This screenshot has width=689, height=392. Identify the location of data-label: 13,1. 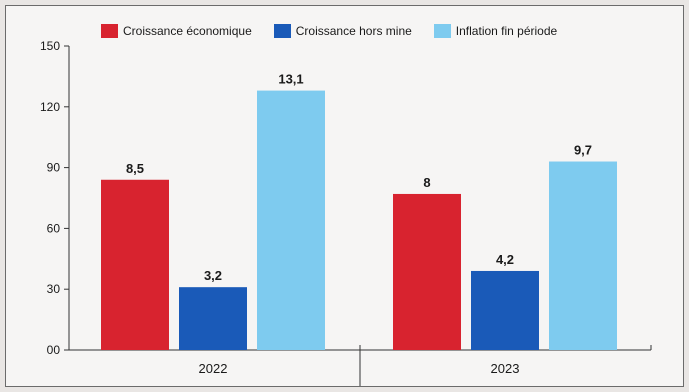
(290, 79).